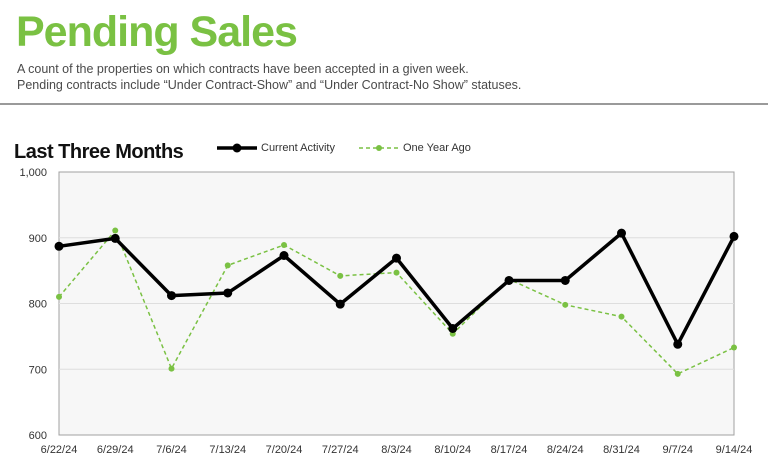  I want to click on y-tick-label: 900, so click(38, 239).